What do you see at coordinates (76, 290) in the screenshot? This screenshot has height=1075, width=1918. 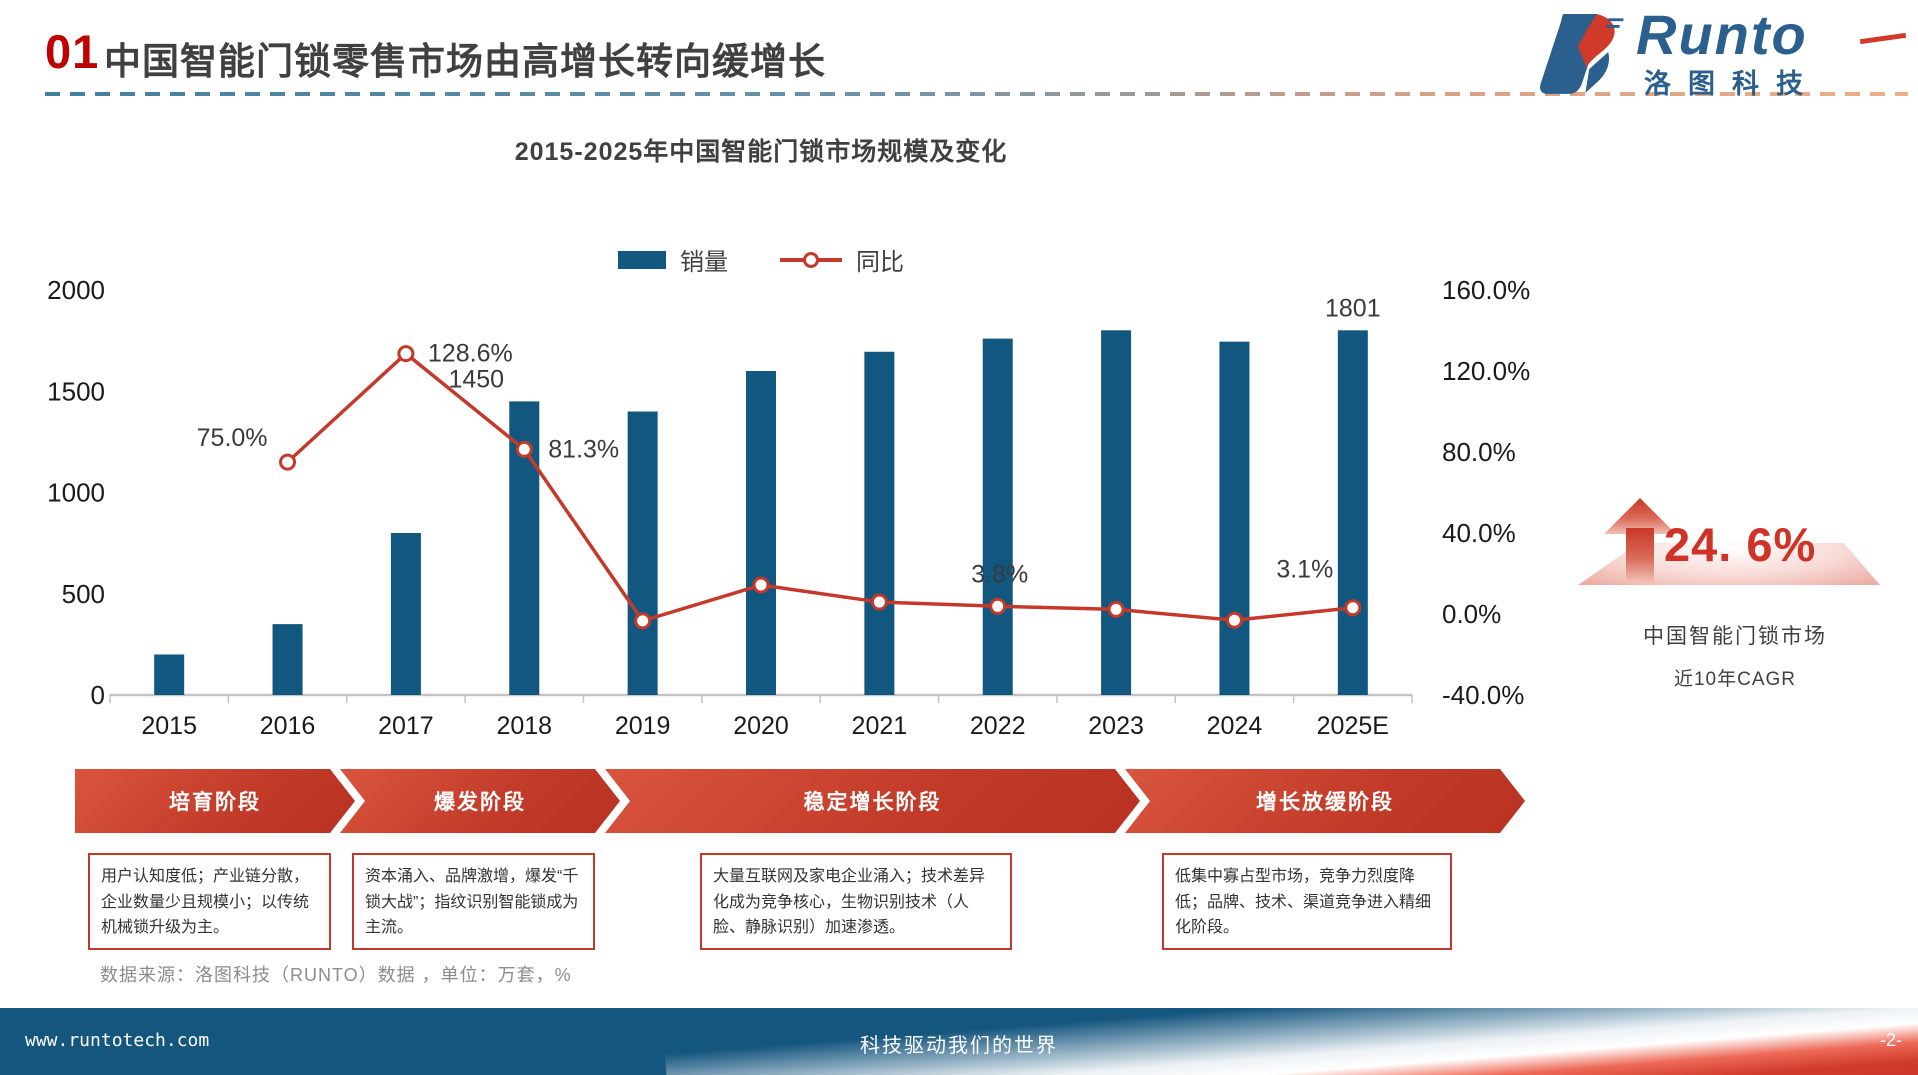 I see `left-axis-tick-label: 2000` at bounding box center [76, 290].